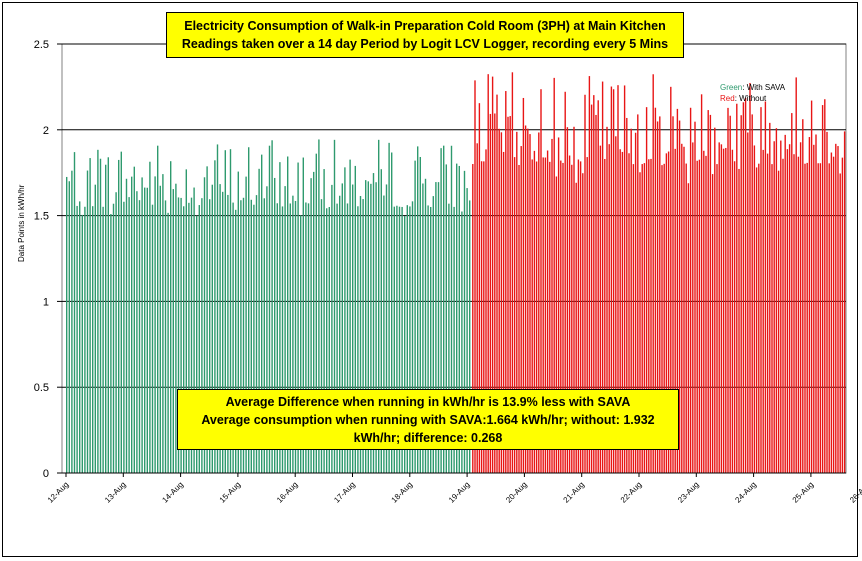  What do you see at coordinates (46, 302) in the screenshot?
I see `y-tick-label: 1` at bounding box center [46, 302].